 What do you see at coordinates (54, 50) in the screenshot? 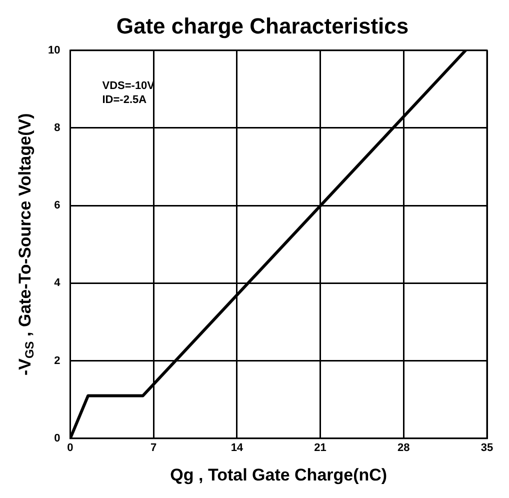
I see `y-tick-label: 10` at bounding box center [54, 50].